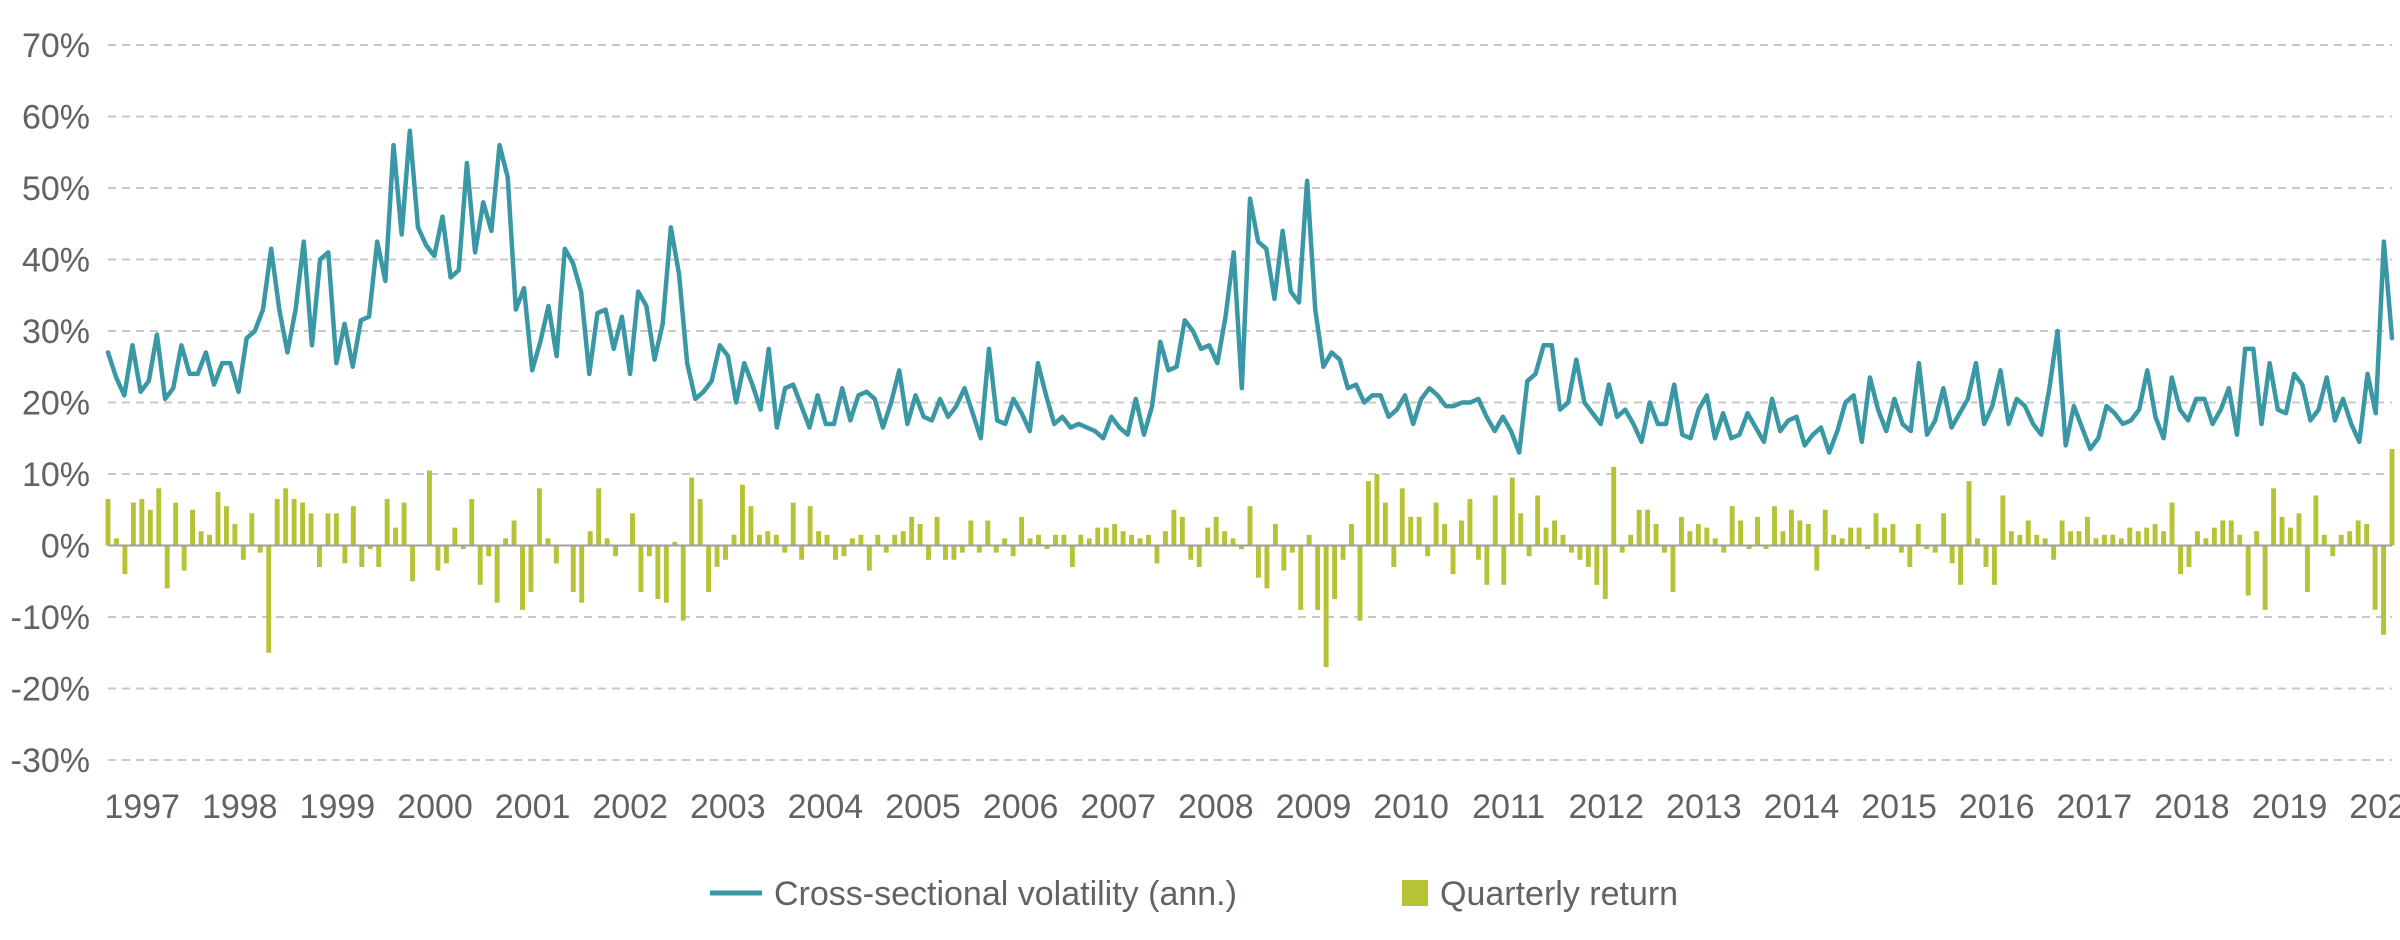  Describe the element at coordinates (240, 807) in the screenshot. I see `x-tick-label: 1998` at that location.